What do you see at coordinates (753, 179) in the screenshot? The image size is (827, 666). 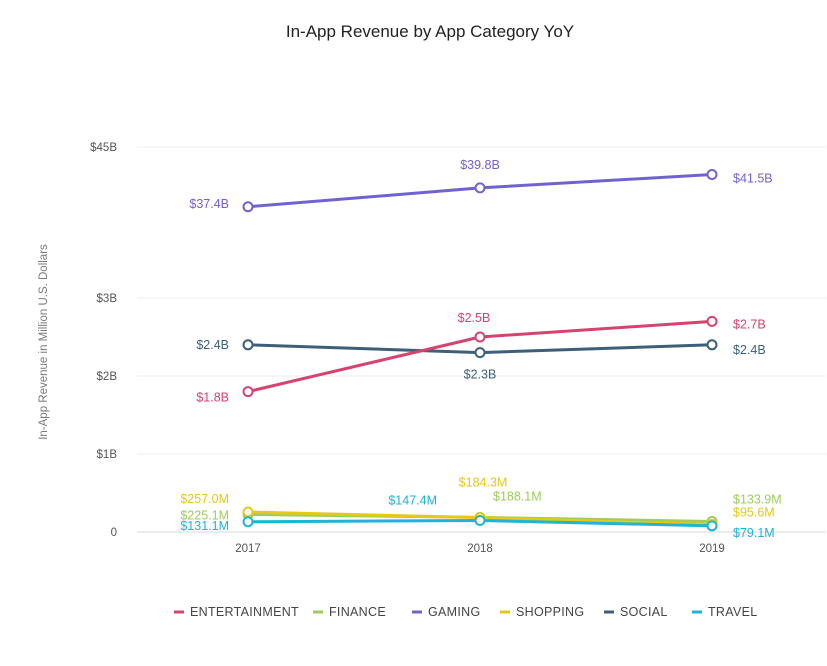 I see `data-label: $41.5B` at bounding box center [753, 179].